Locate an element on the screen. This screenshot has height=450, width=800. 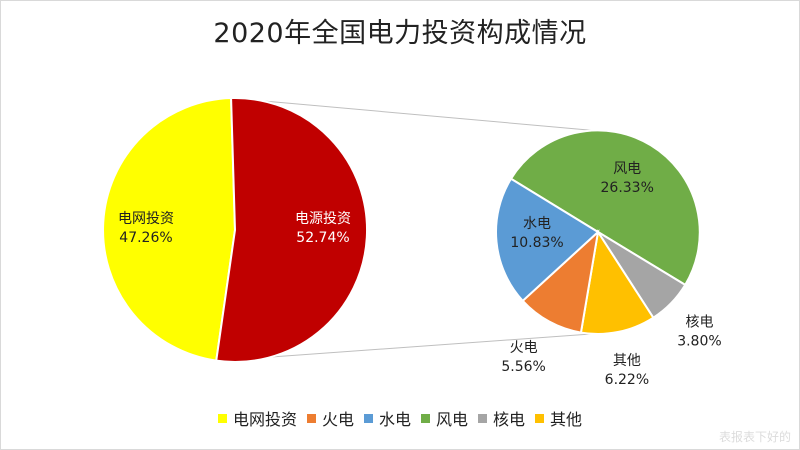
sub-slice-thermal is located at coordinates (560, 281).